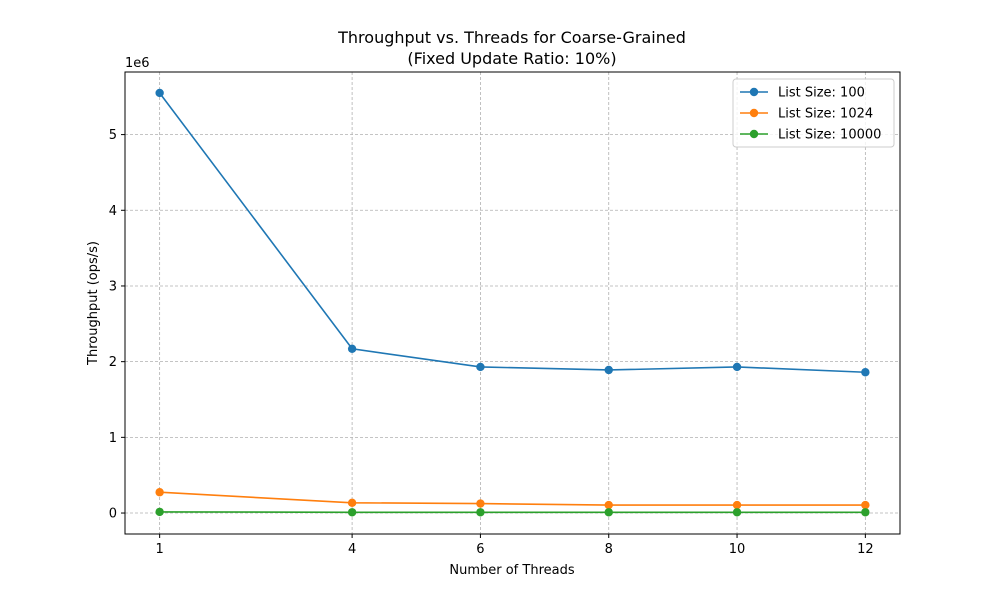  I want to click on legend-item: List Size: 1024, so click(806, 114).